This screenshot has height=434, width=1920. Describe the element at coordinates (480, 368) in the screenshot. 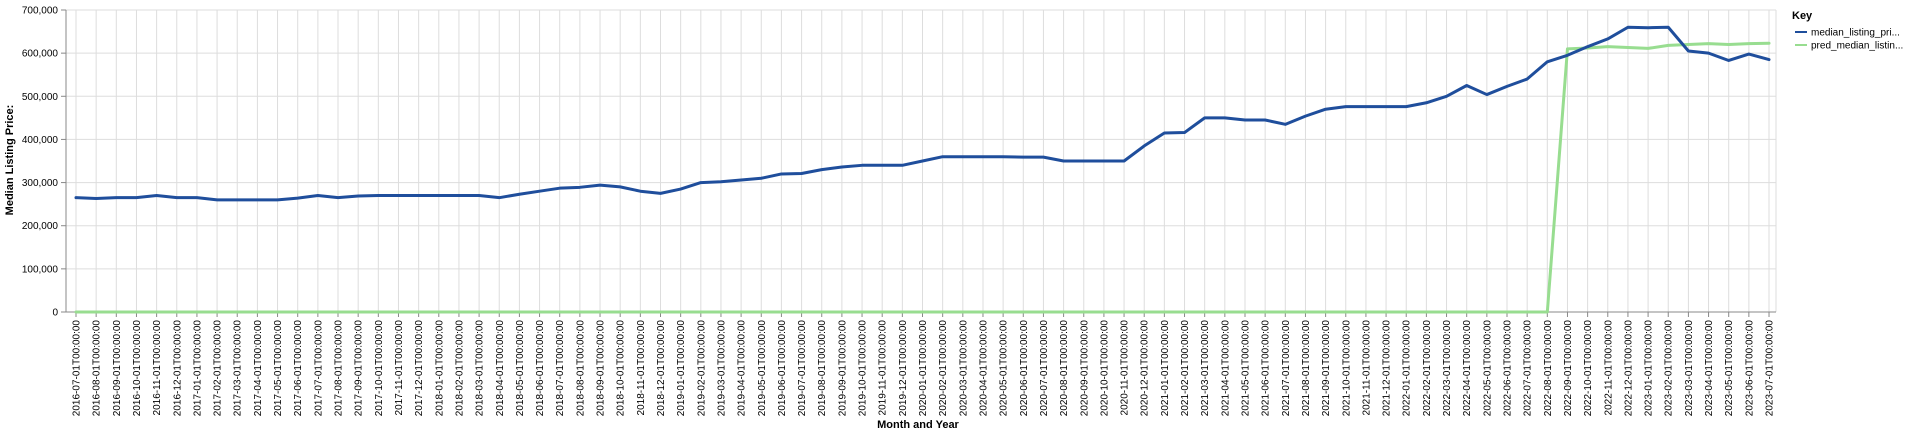

I see `x-tick-label: 2018-03-01T00:00:00` at that location.